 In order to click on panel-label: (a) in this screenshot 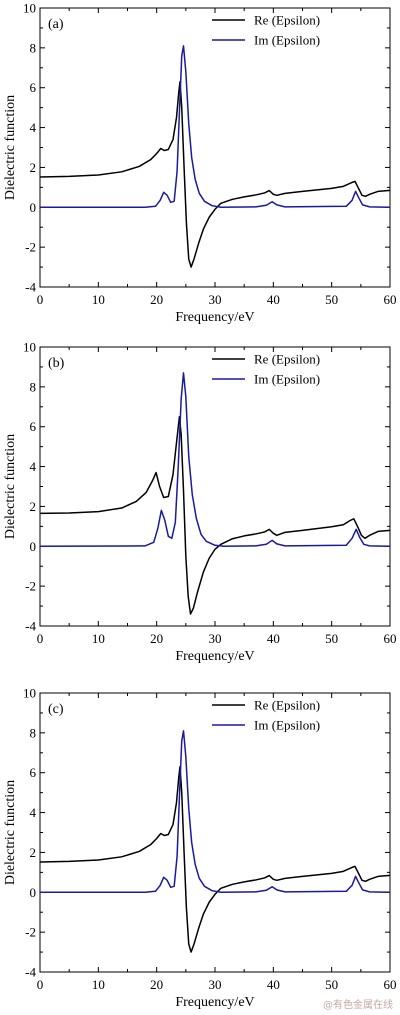, I will do `click(56, 24)`.